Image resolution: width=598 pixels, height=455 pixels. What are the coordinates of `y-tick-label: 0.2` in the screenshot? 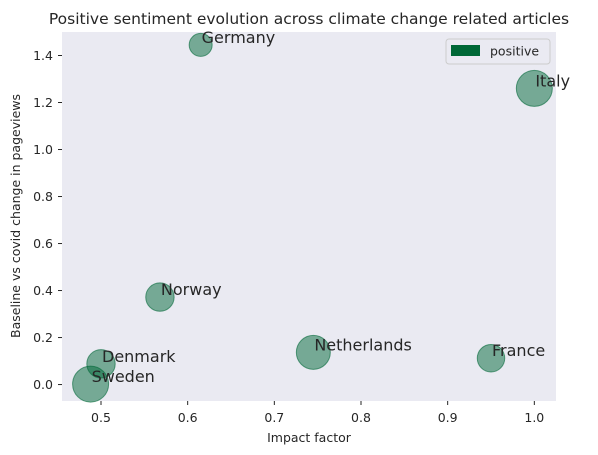 It's located at (43, 337).